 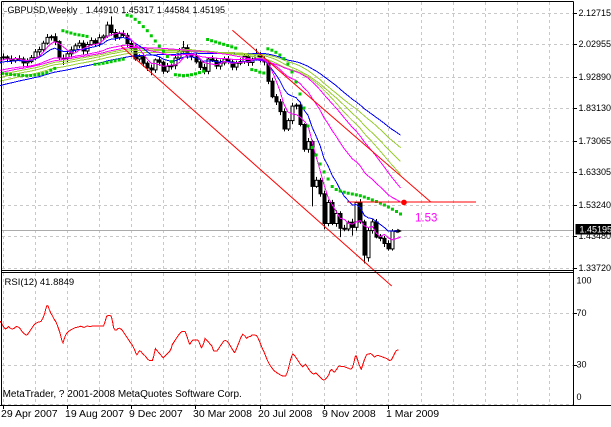 I want to click on svg-text: 1 Mar 2009, so click(x=412, y=414).